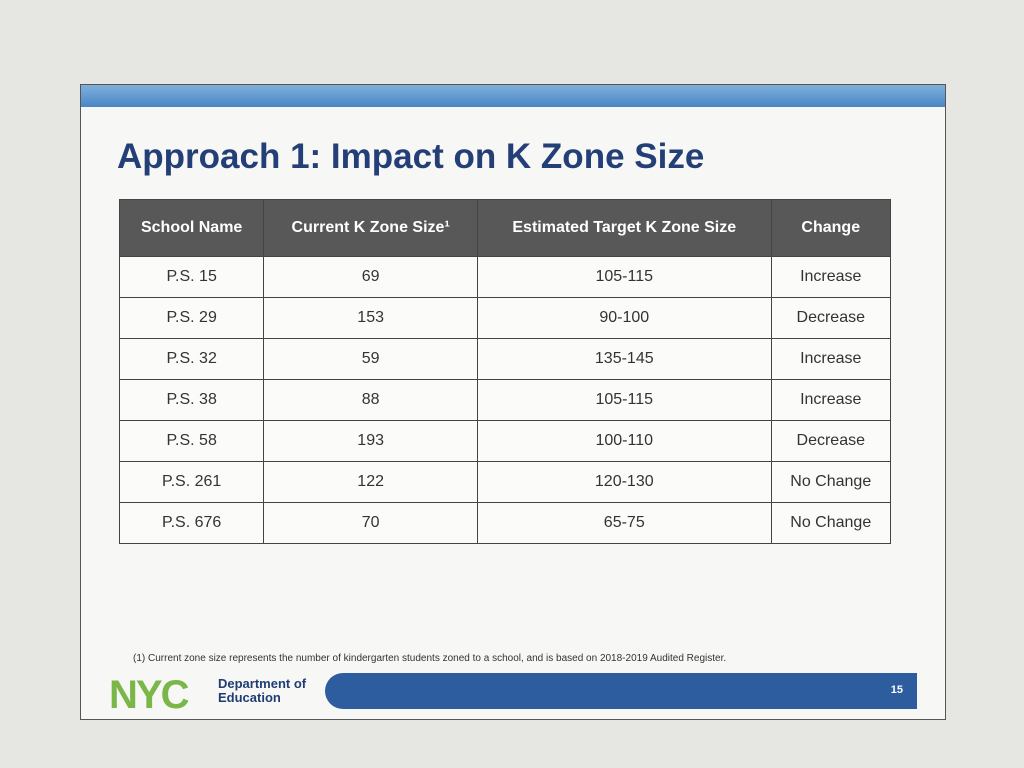  Describe the element at coordinates (262, 683) in the screenshot. I see `department-line: Department of` at that location.